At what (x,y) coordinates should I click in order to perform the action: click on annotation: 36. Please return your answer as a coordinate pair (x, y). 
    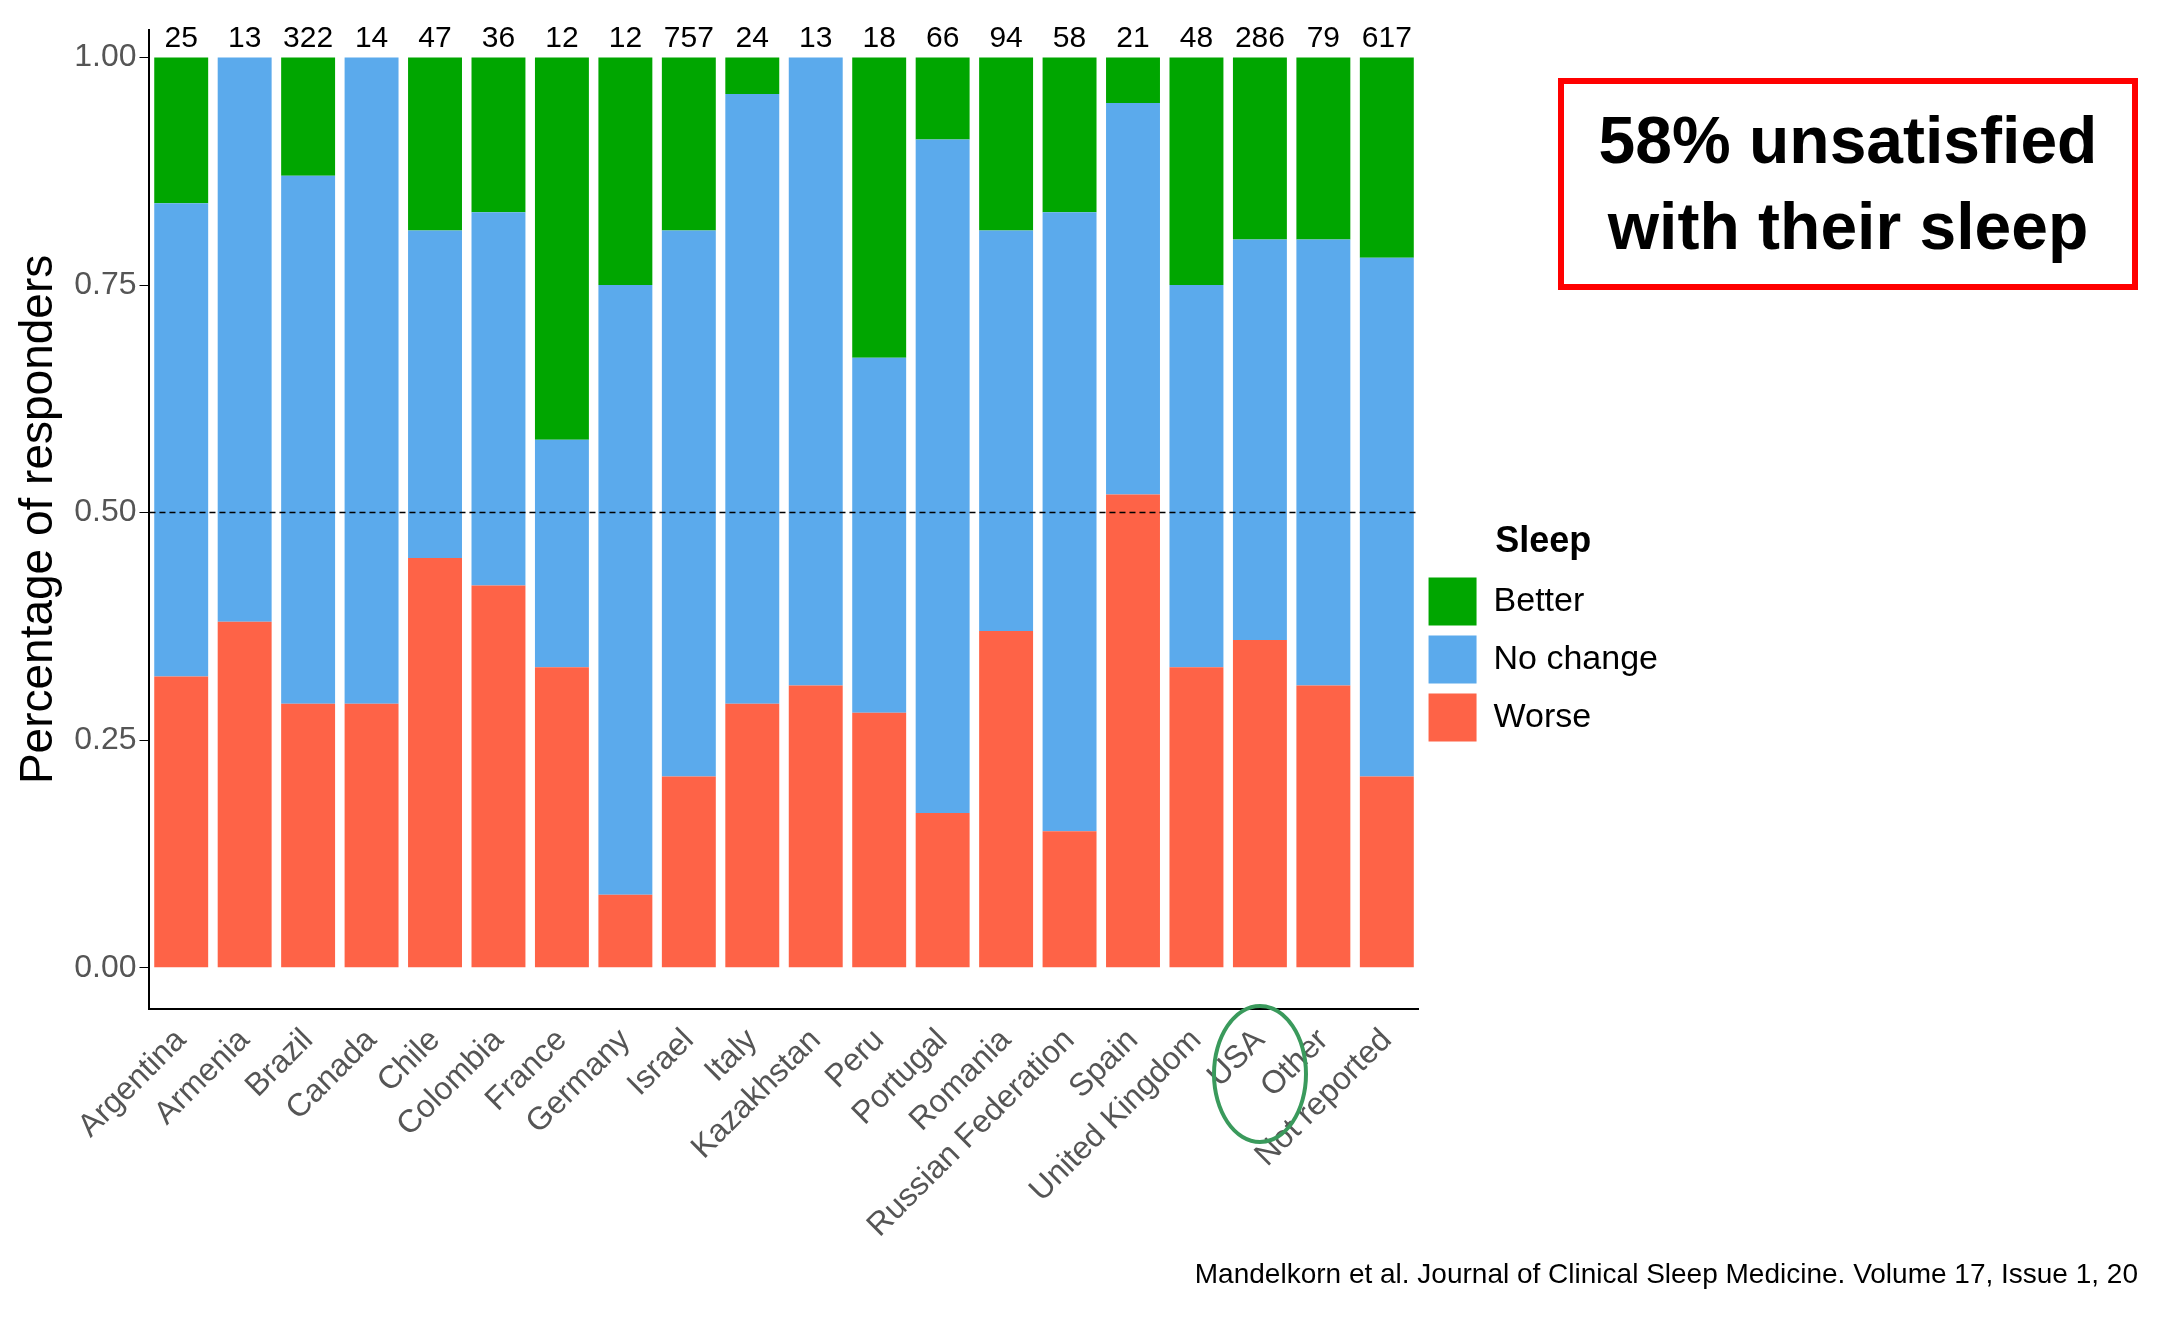
    Looking at the image, I should click on (498, 36).